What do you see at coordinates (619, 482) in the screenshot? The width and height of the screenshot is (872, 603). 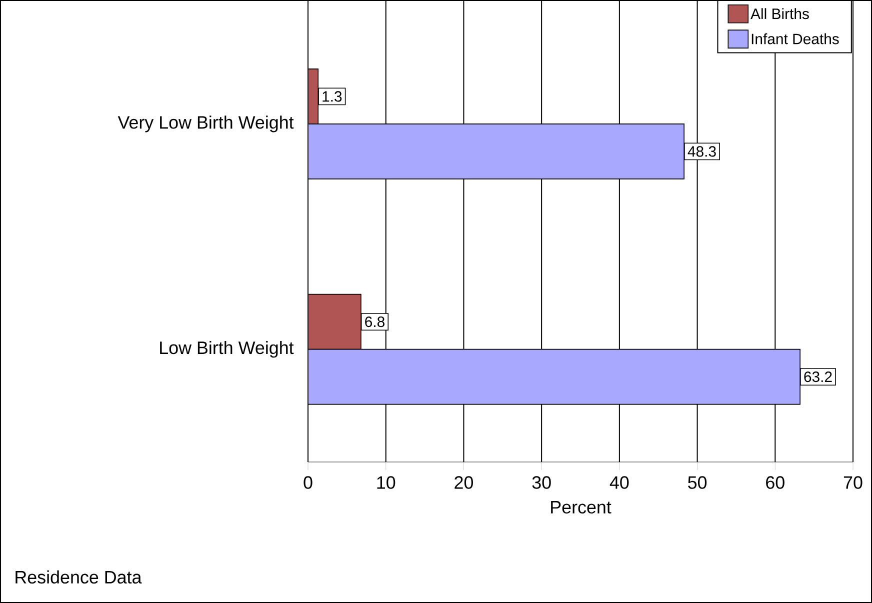 I see `x-tick-label: 40` at bounding box center [619, 482].